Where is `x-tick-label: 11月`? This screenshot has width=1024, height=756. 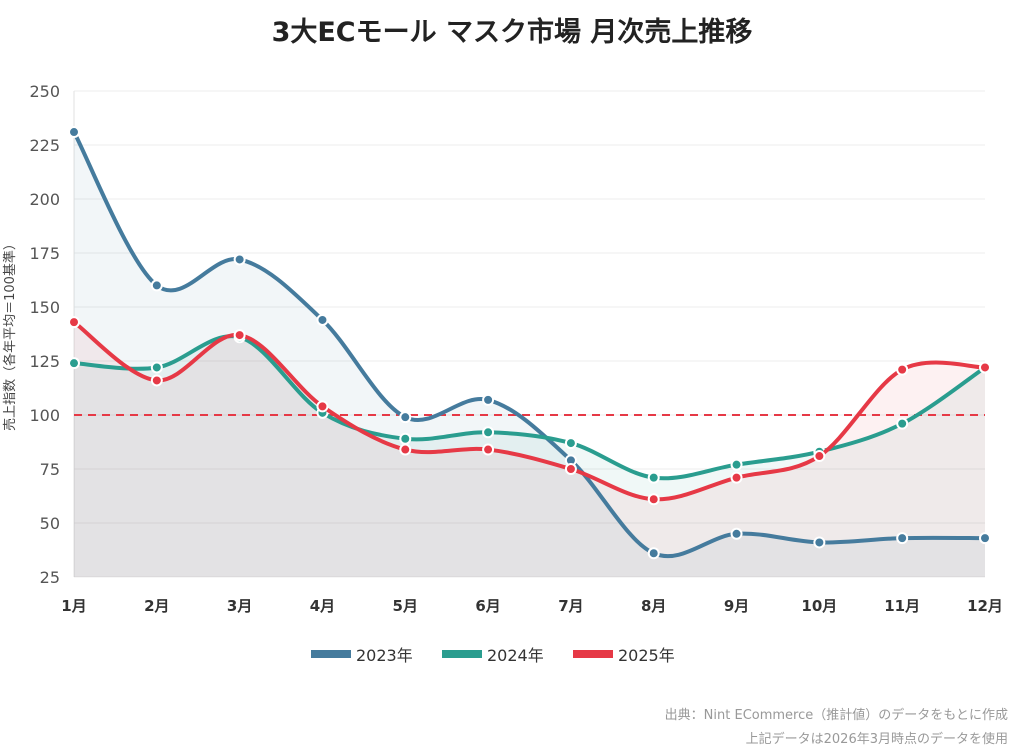 x-tick-label: 11月 is located at coordinates (902, 606).